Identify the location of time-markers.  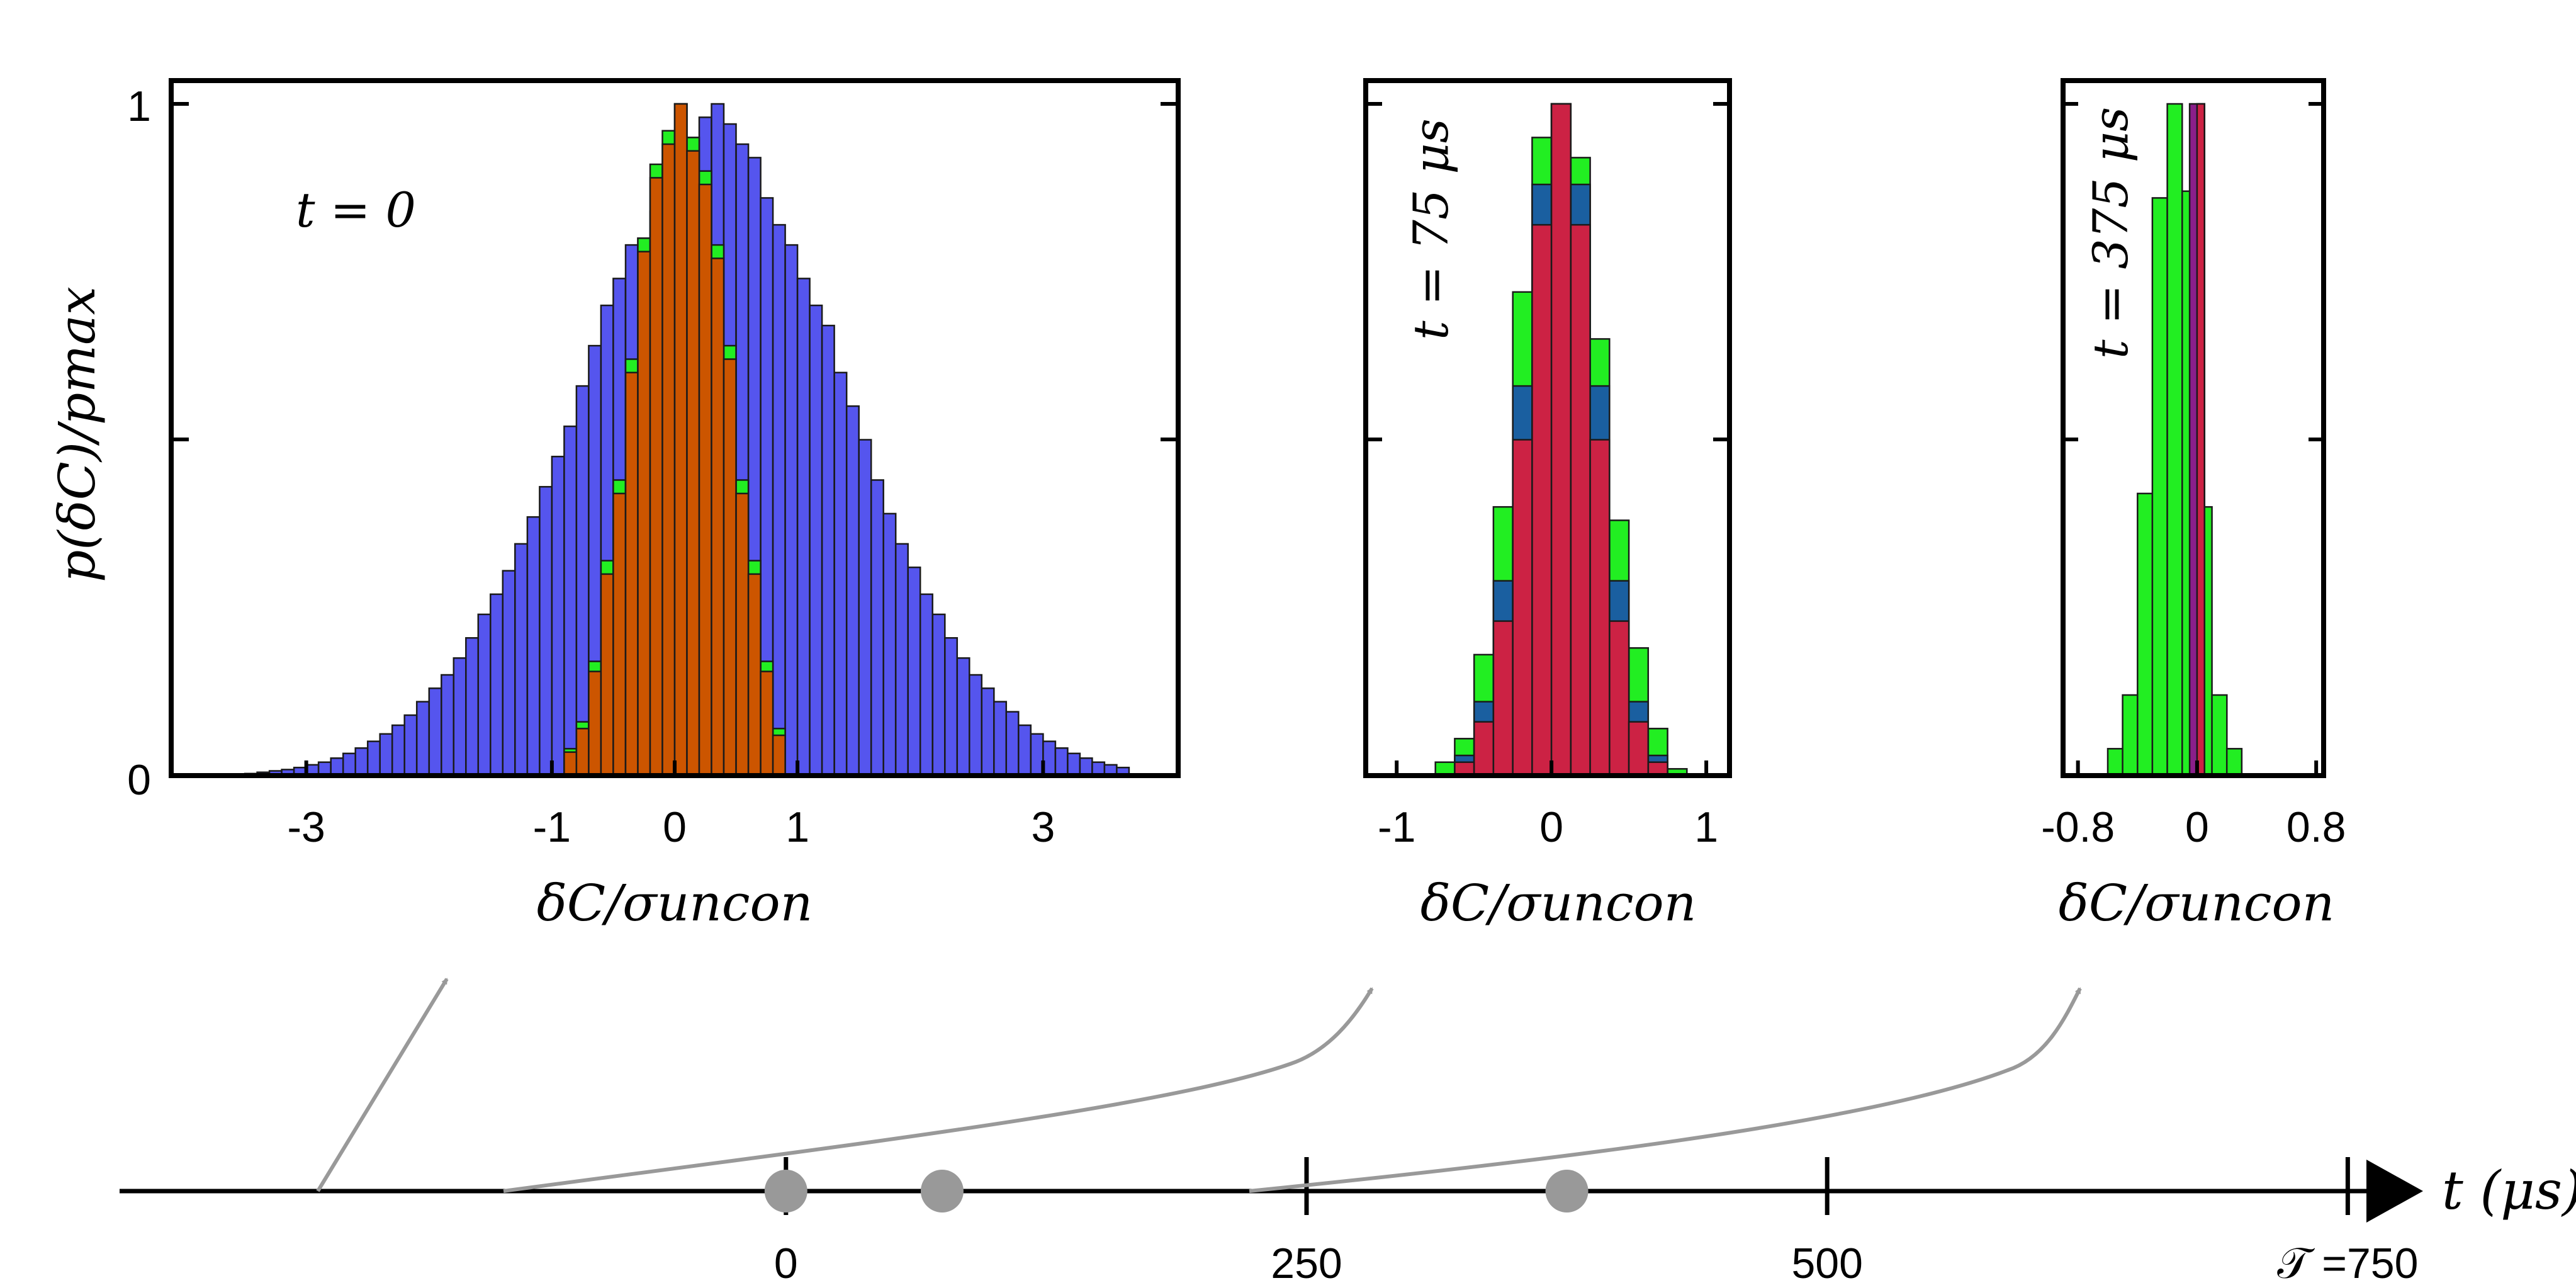
(1176, 1191).